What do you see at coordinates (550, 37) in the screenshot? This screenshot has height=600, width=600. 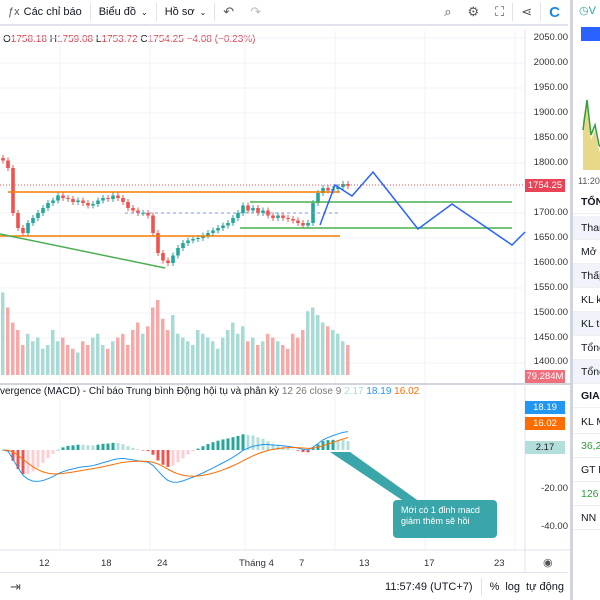 I see `price-axis-label: 2050.00` at bounding box center [550, 37].